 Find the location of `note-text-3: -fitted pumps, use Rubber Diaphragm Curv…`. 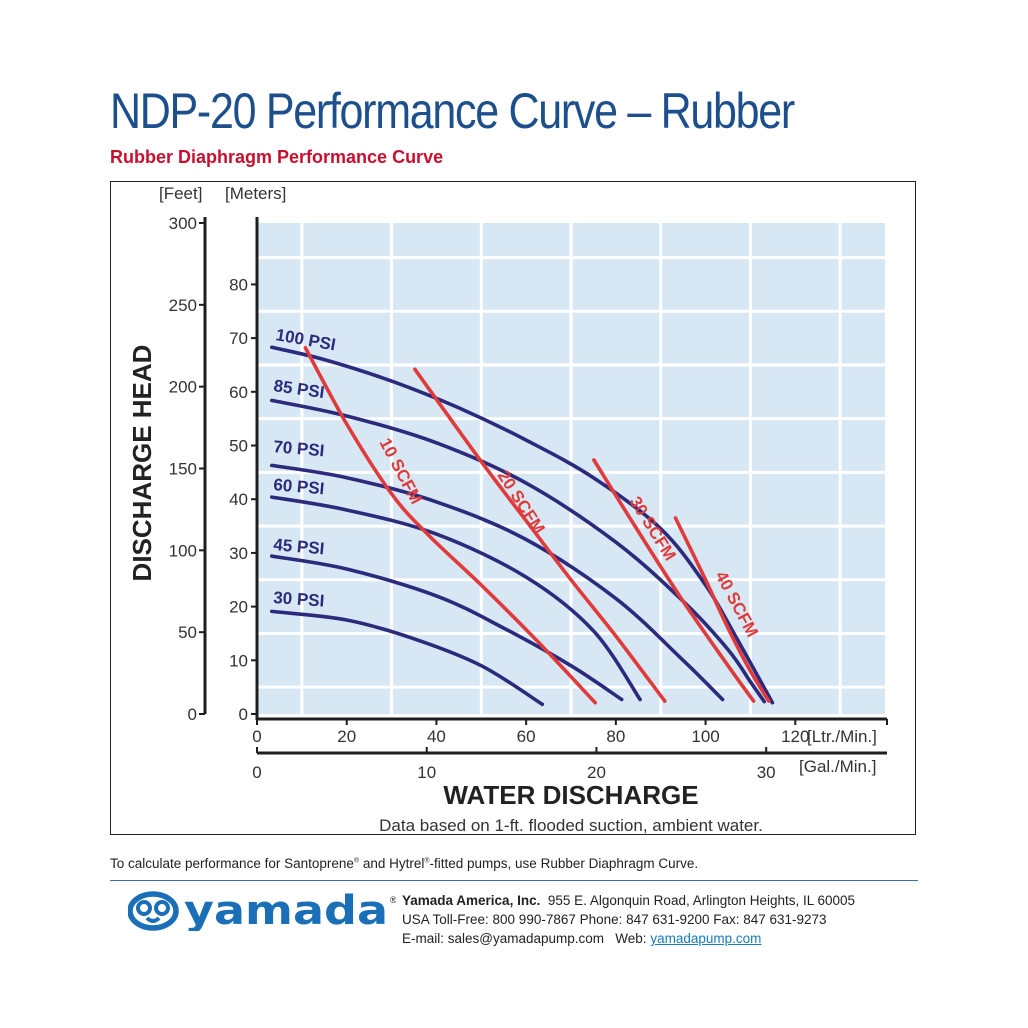

note-text-3: -fitted pumps, use Rubber Diaphragm Curv… is located at coordinates (564, 863).